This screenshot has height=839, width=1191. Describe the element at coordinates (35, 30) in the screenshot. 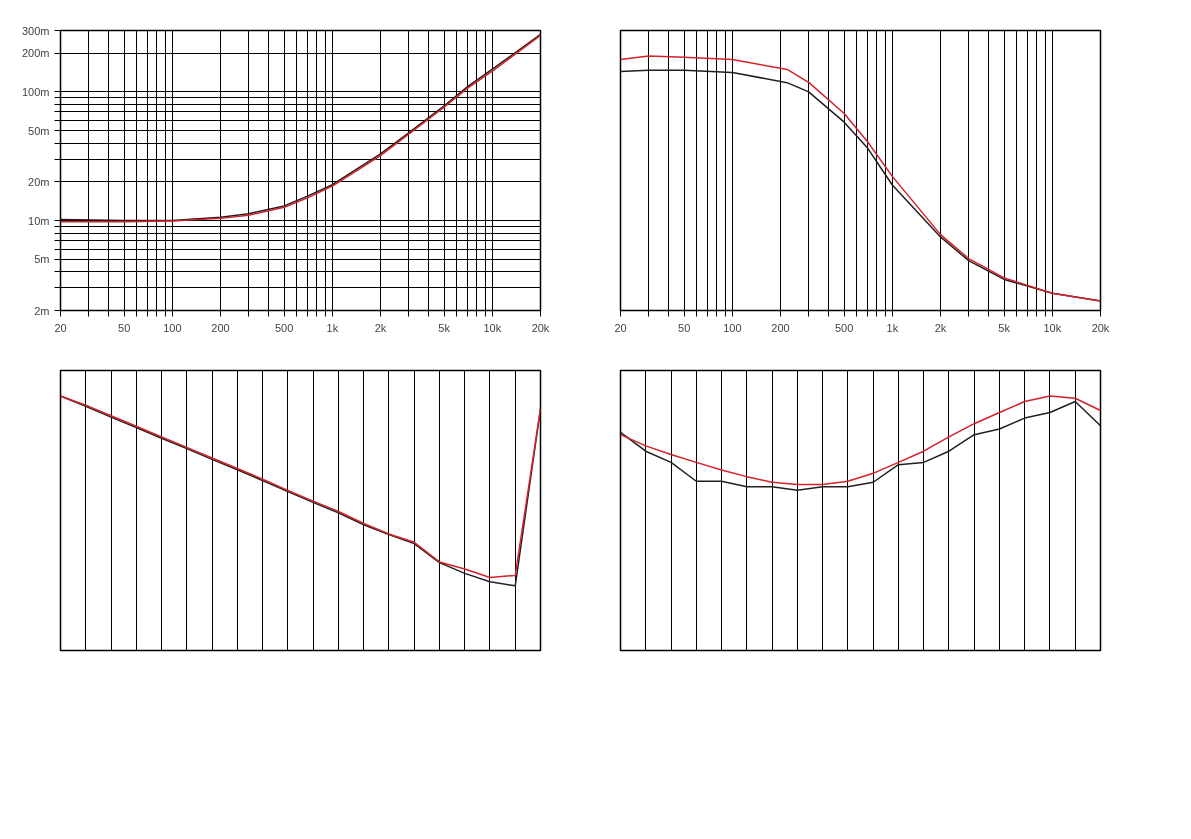

I see `y-tick-label: 300m` at that location.